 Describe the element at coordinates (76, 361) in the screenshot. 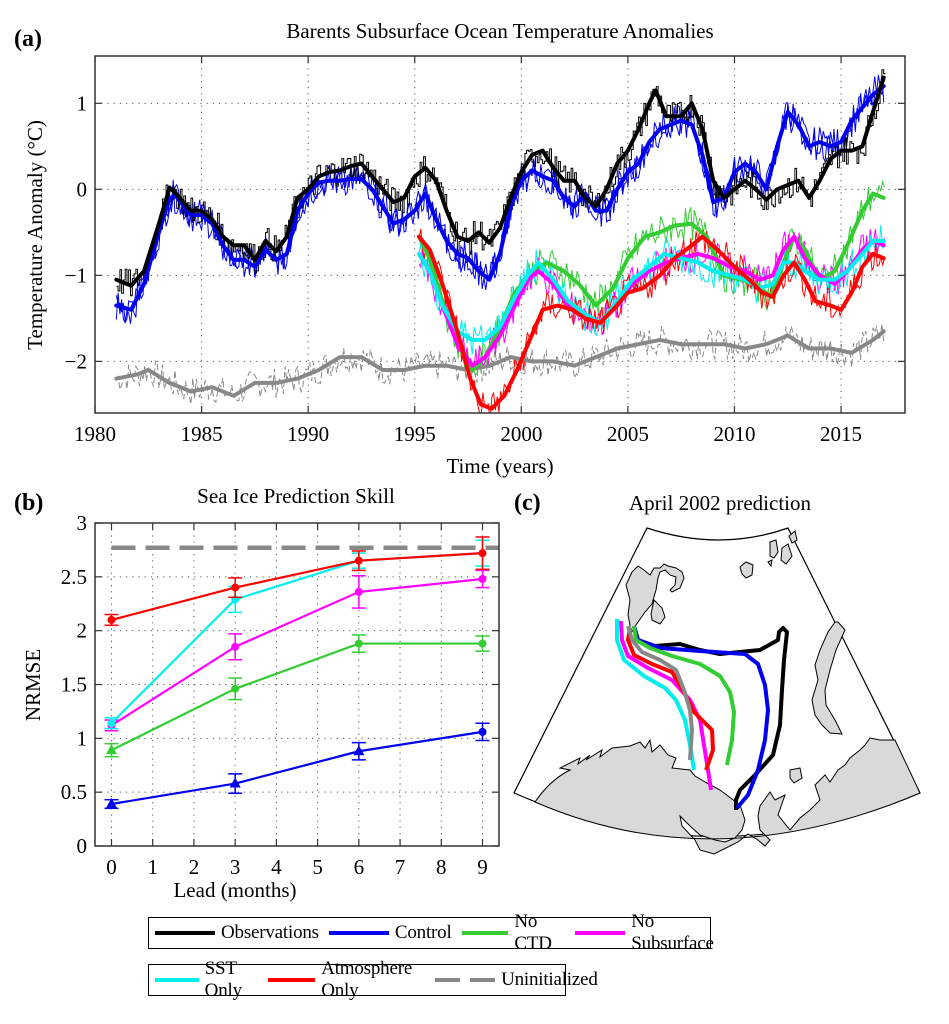

I see `y-tick-label: −2` at that location.